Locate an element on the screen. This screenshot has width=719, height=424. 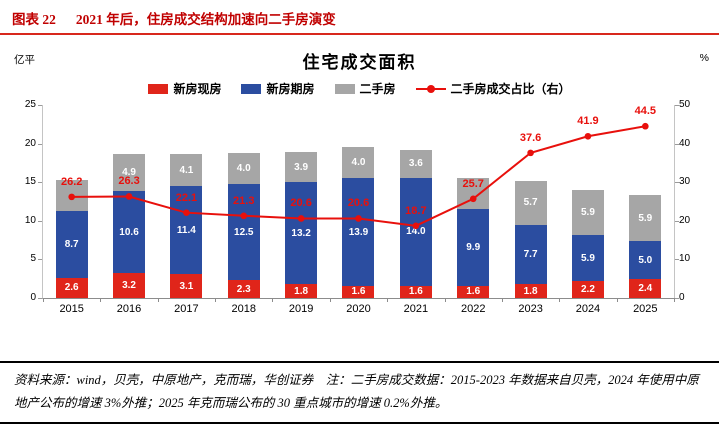
left-axis-tick-label: 5 is located at coordinates (33, 259).